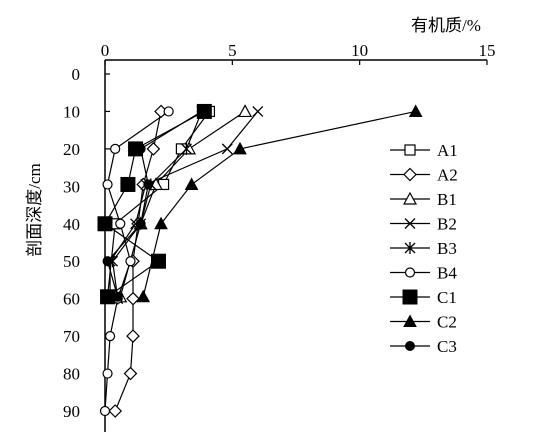 The image size is (555, 443). Describe the element at coordinates (359, 50) in the screenshot. I see `x-tick-label: 10` at that location.